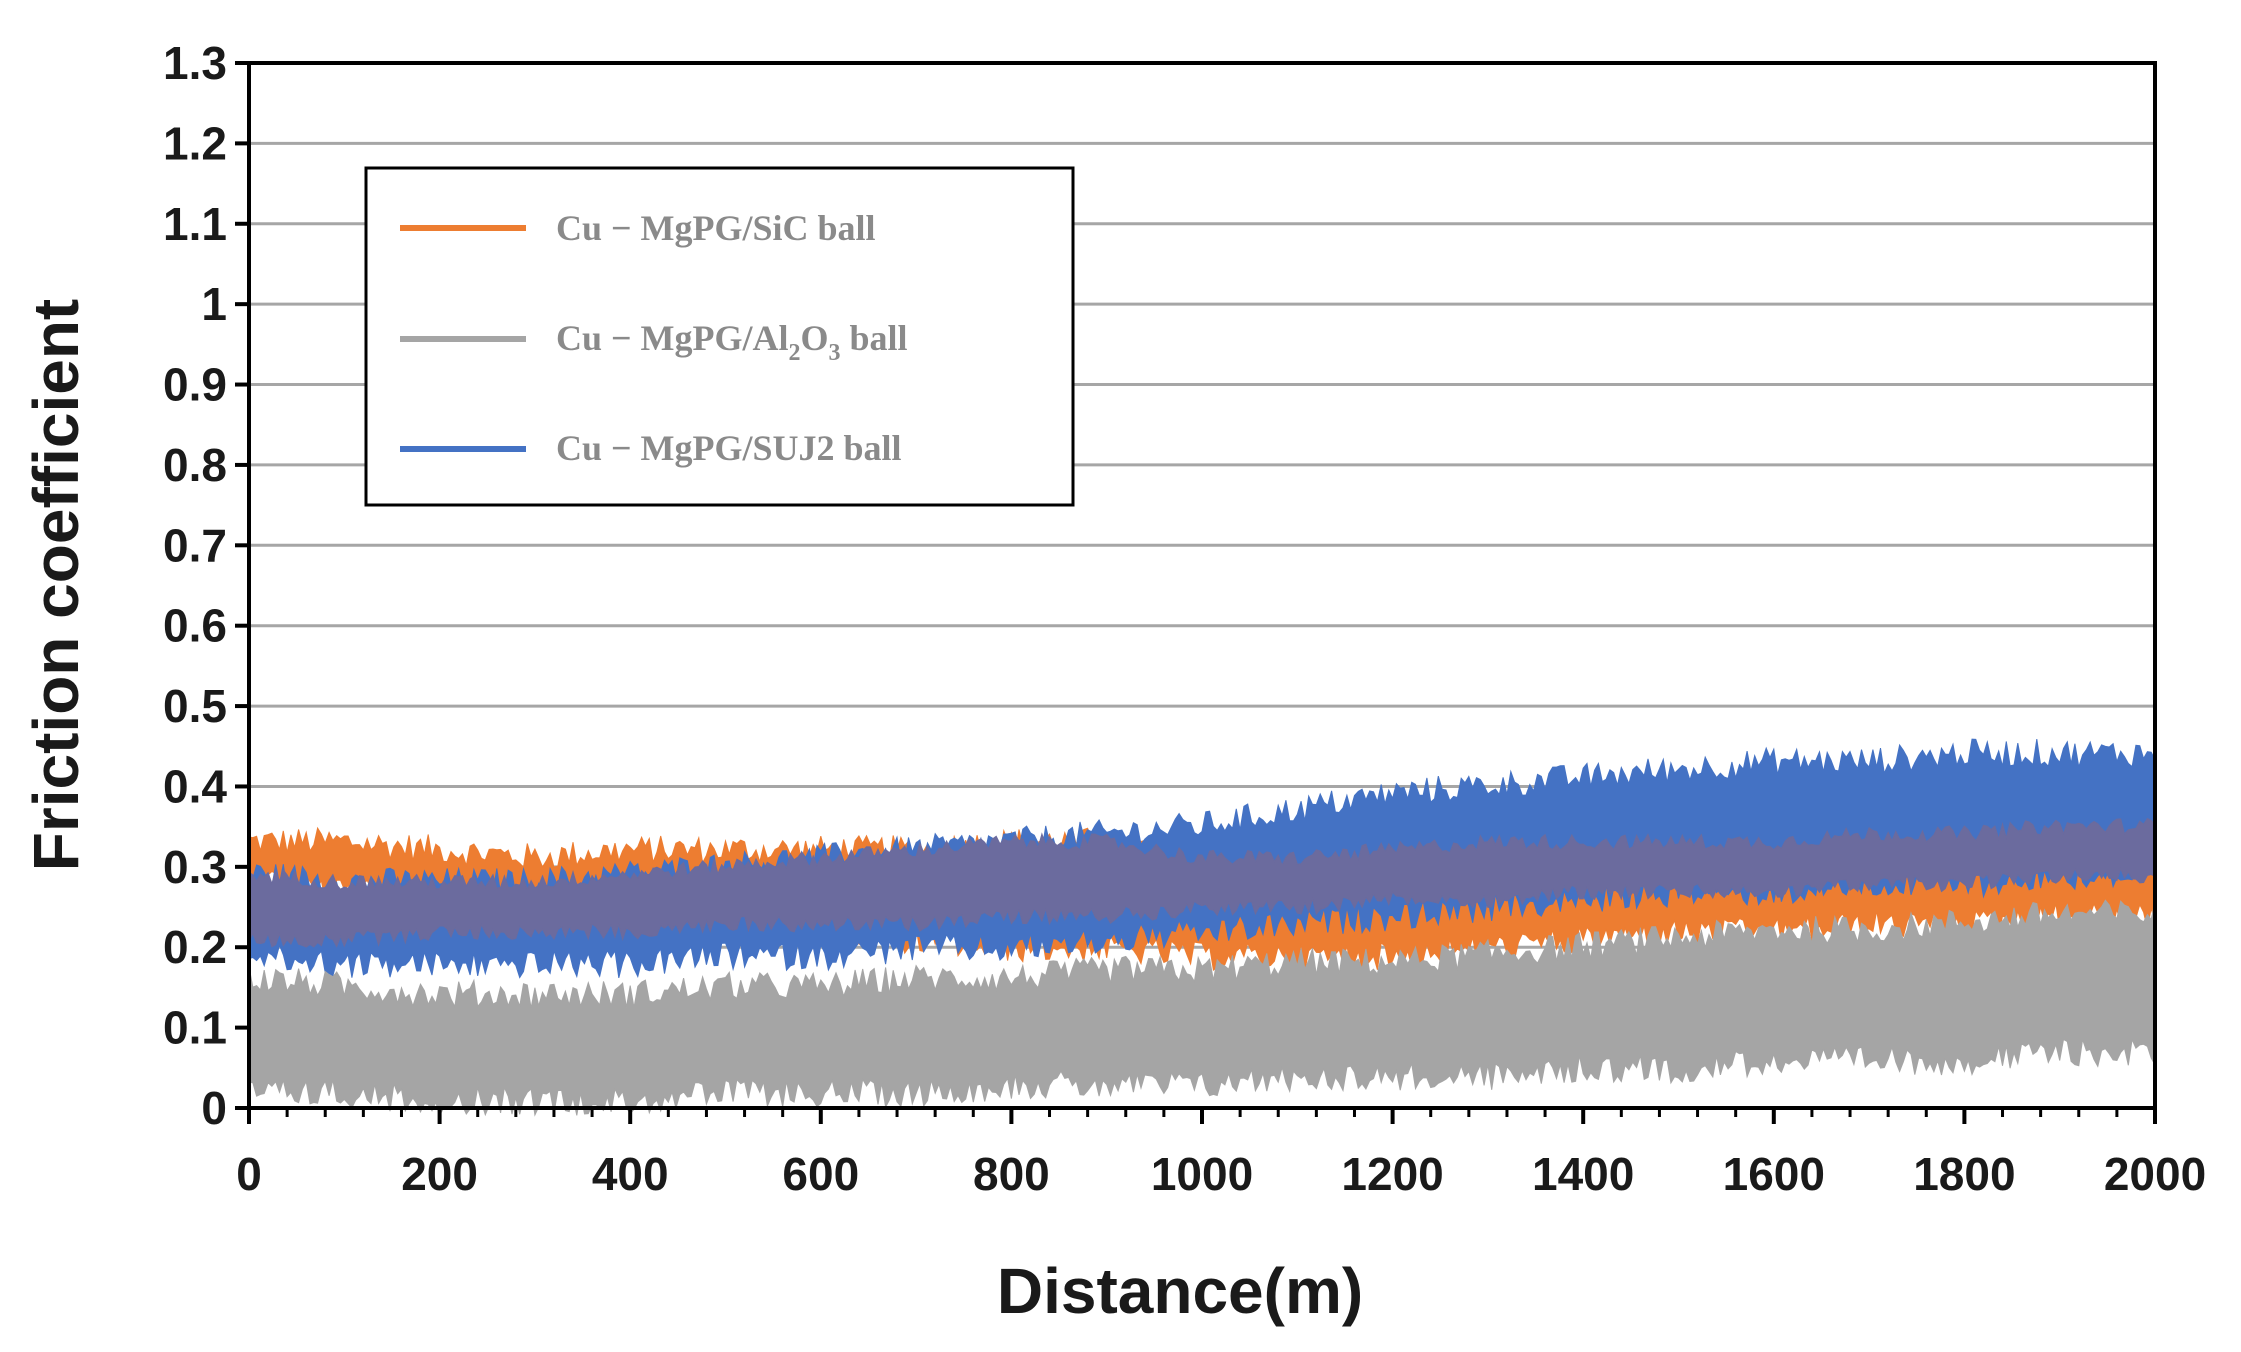  I want to click on y-tick-label-11: 1.1, so click(195, 224).